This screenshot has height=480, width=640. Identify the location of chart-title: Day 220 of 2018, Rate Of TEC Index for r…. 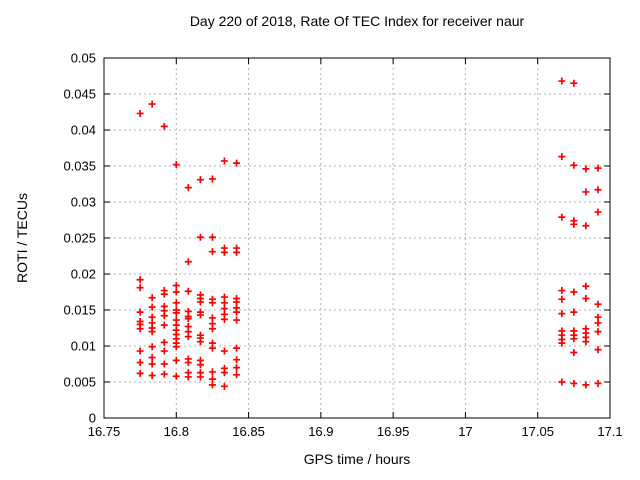
(357, 21).